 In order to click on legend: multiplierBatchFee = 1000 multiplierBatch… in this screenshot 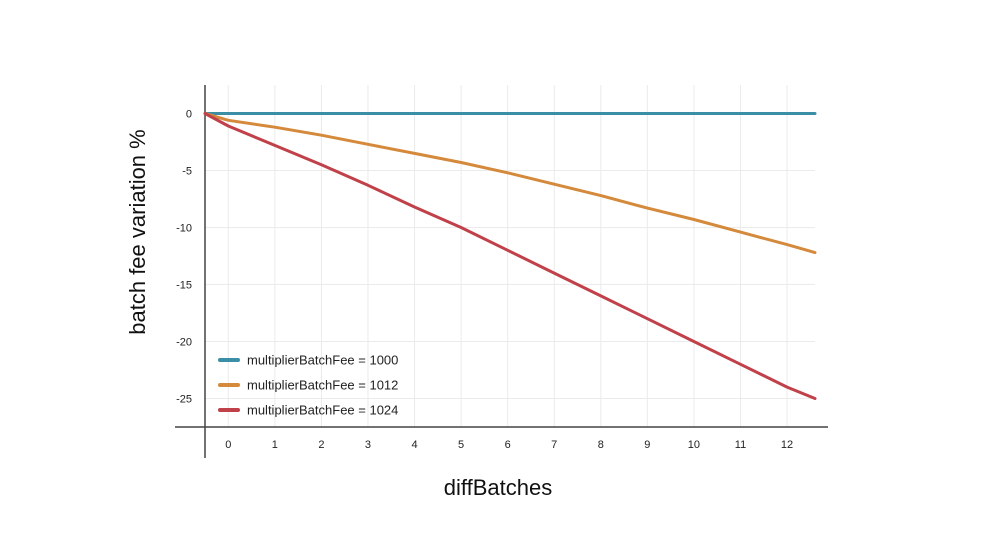, I will do `click(308, 385)`.